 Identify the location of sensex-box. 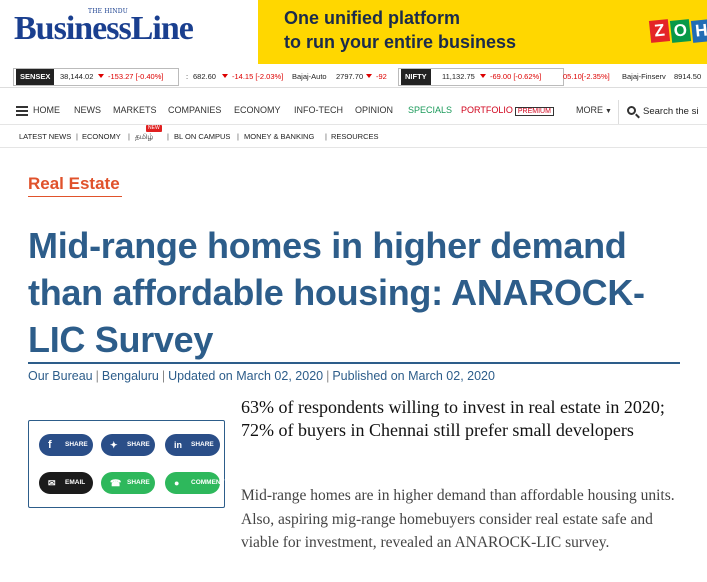
(96, 77).